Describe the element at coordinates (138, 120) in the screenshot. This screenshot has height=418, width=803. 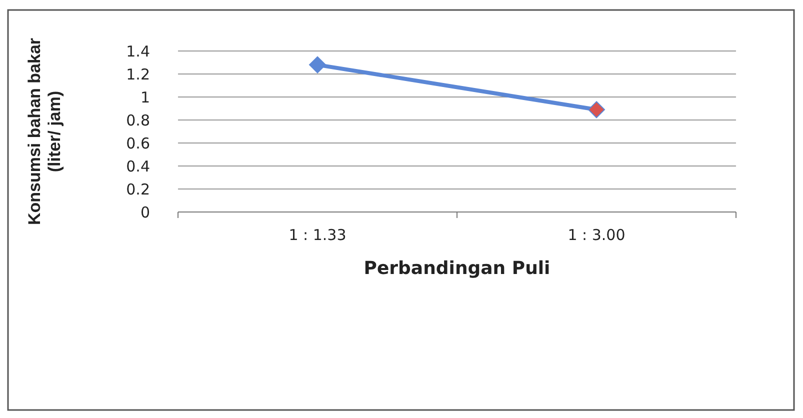
I see `y-tick-label: 0.8` at that location.